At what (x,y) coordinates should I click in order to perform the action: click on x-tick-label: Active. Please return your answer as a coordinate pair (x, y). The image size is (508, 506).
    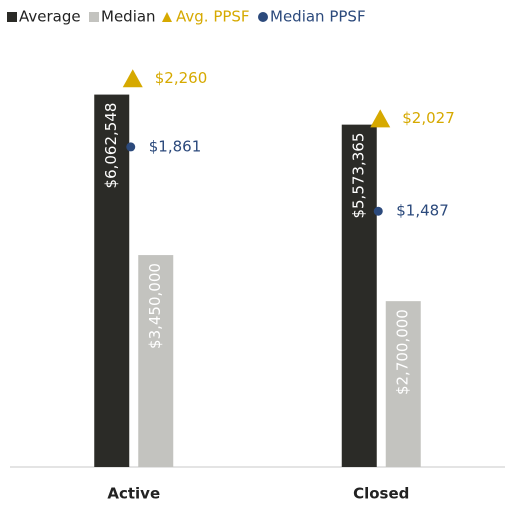
    Looking at the image, I should click on (133, 494).